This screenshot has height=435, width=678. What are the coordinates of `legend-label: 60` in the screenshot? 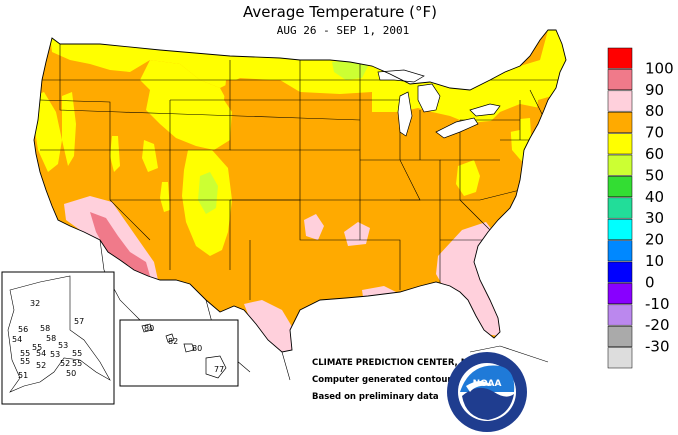 It's located at (654, 154).